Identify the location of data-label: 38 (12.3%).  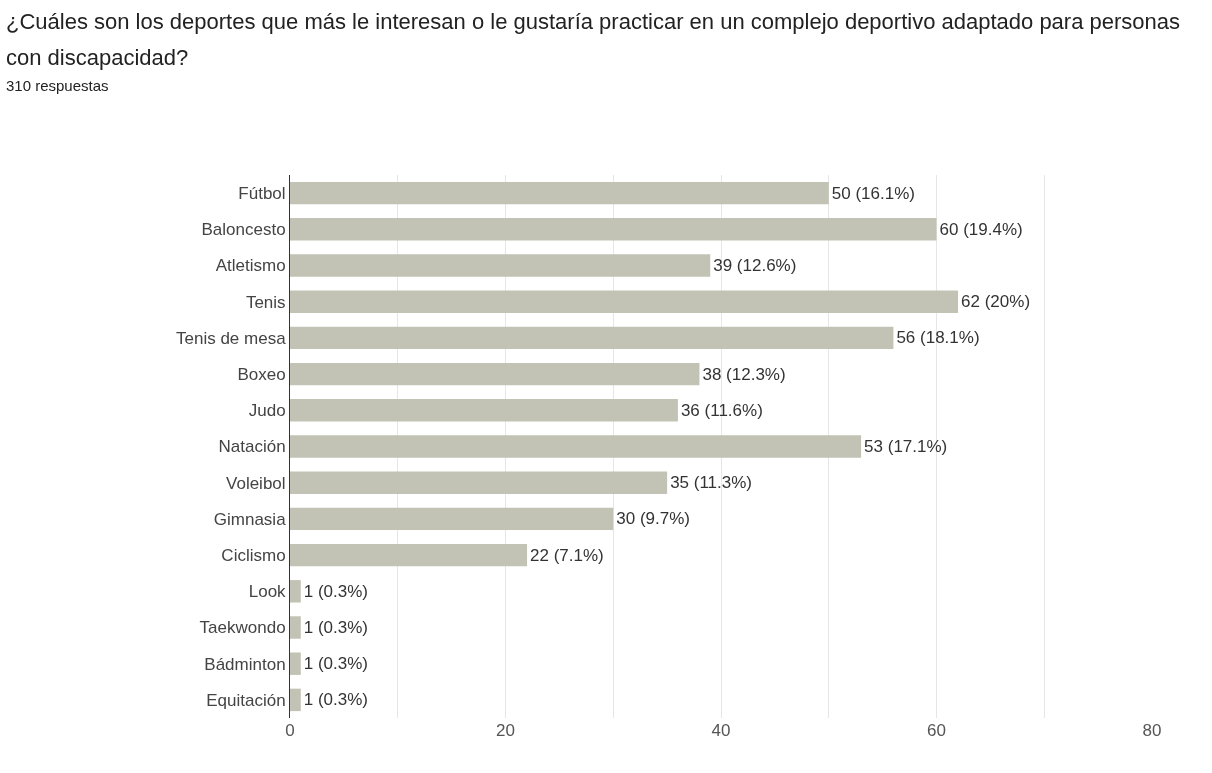
(744, 374).